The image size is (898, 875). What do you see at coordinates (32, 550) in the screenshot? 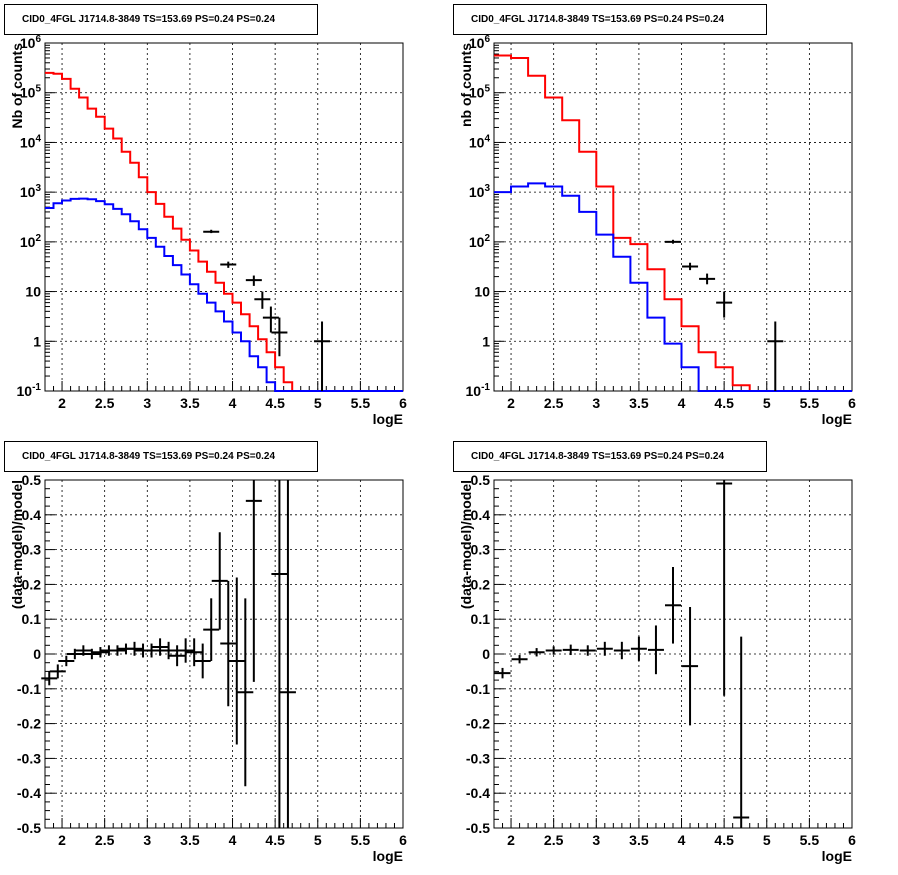
I see `y-tick-label: 0.3` at bounding box center [32, 550].